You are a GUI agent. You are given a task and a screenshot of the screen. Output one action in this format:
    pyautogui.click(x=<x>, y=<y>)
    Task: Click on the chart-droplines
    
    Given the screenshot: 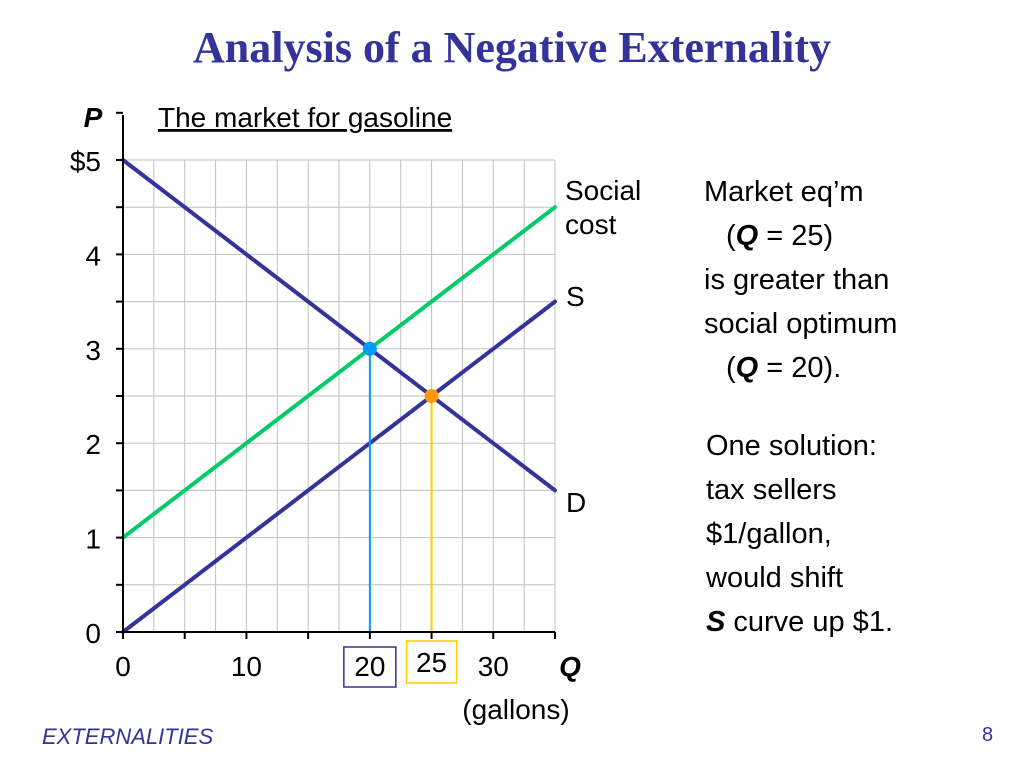 What is the action you would take?
    pyautogui.click(x=400, y=490)
    